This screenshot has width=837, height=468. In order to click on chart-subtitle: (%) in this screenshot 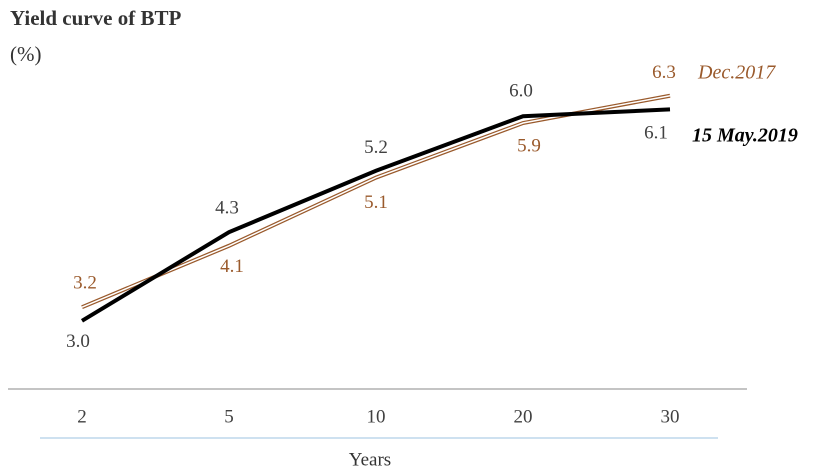, I will do `click(25, 54)`.